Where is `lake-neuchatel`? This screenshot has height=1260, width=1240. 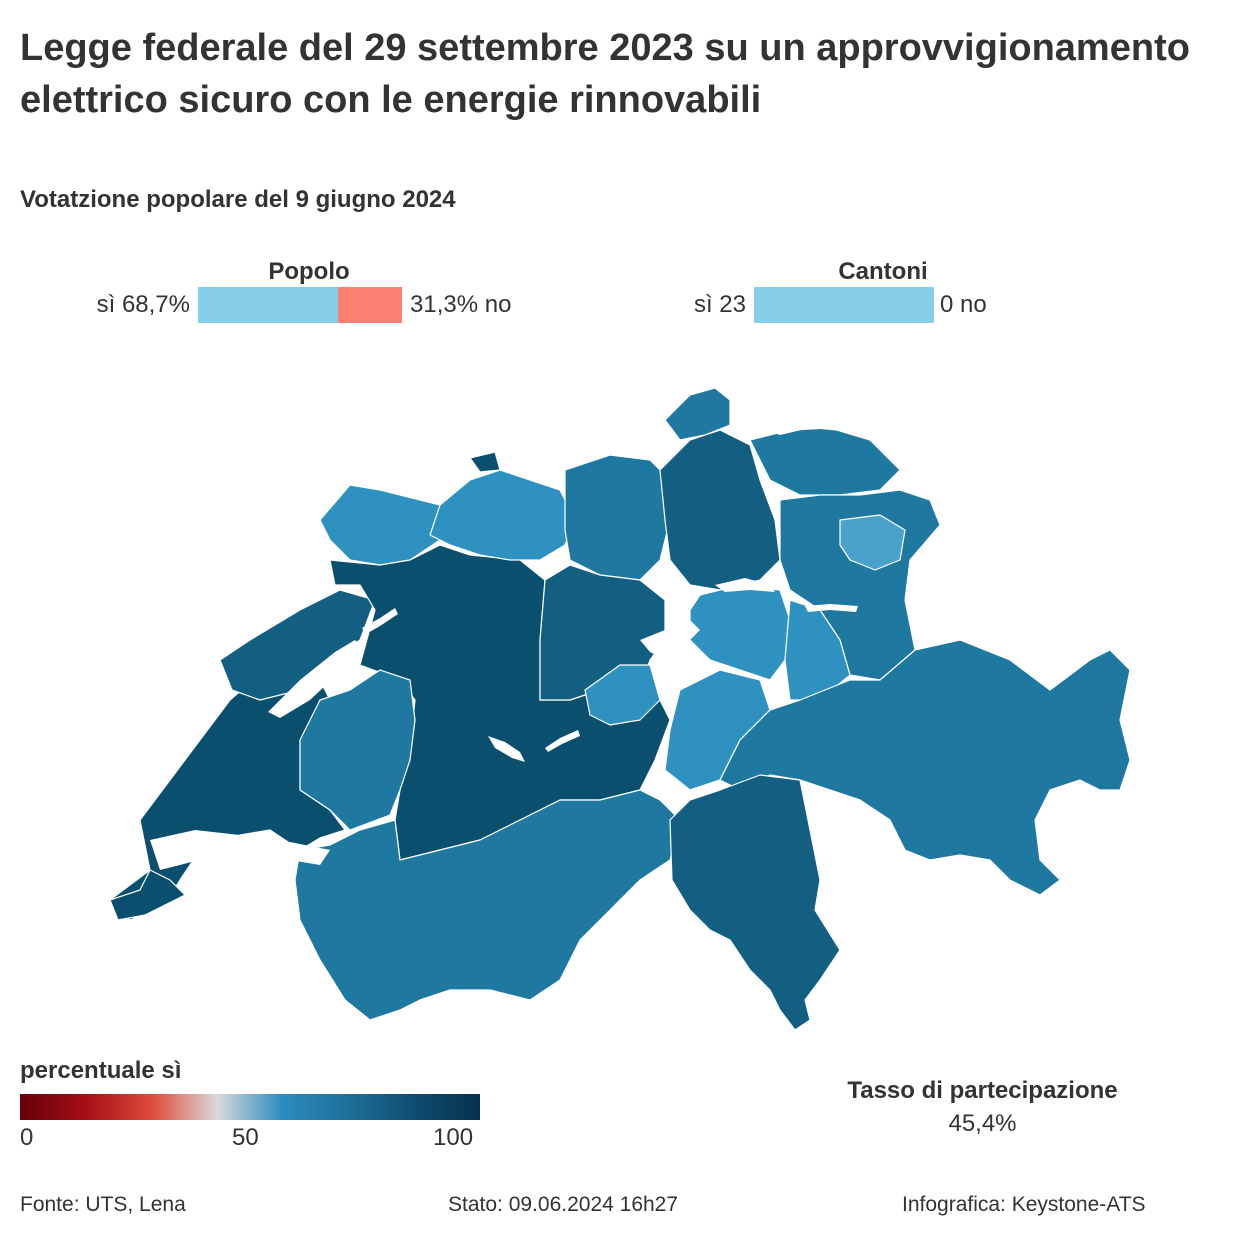
lake-neuchatel is located at coordinates (315, 679).